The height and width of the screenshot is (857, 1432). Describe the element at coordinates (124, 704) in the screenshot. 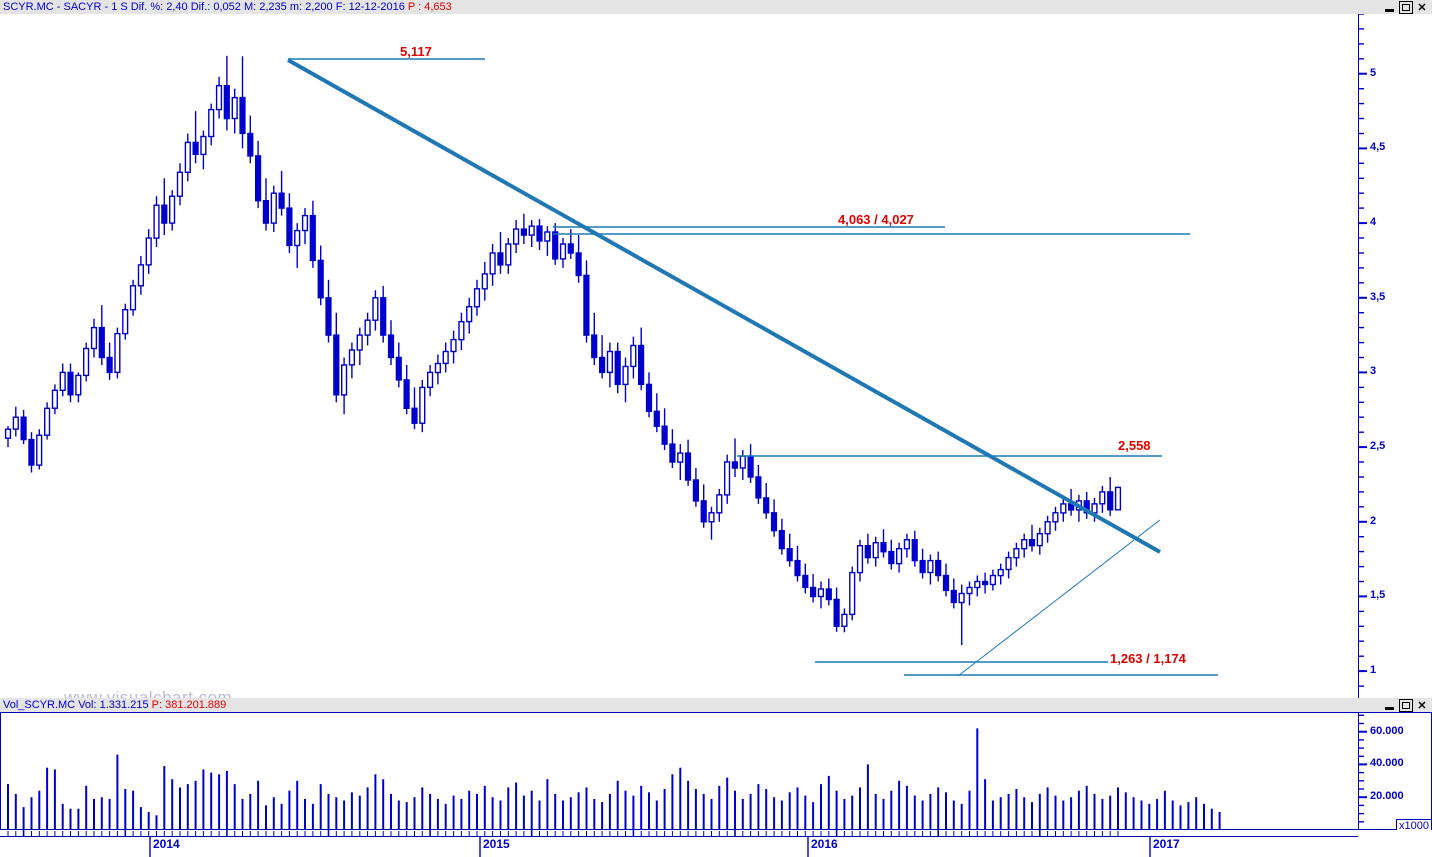

I see `volume-value: 1.331.215` at that location.